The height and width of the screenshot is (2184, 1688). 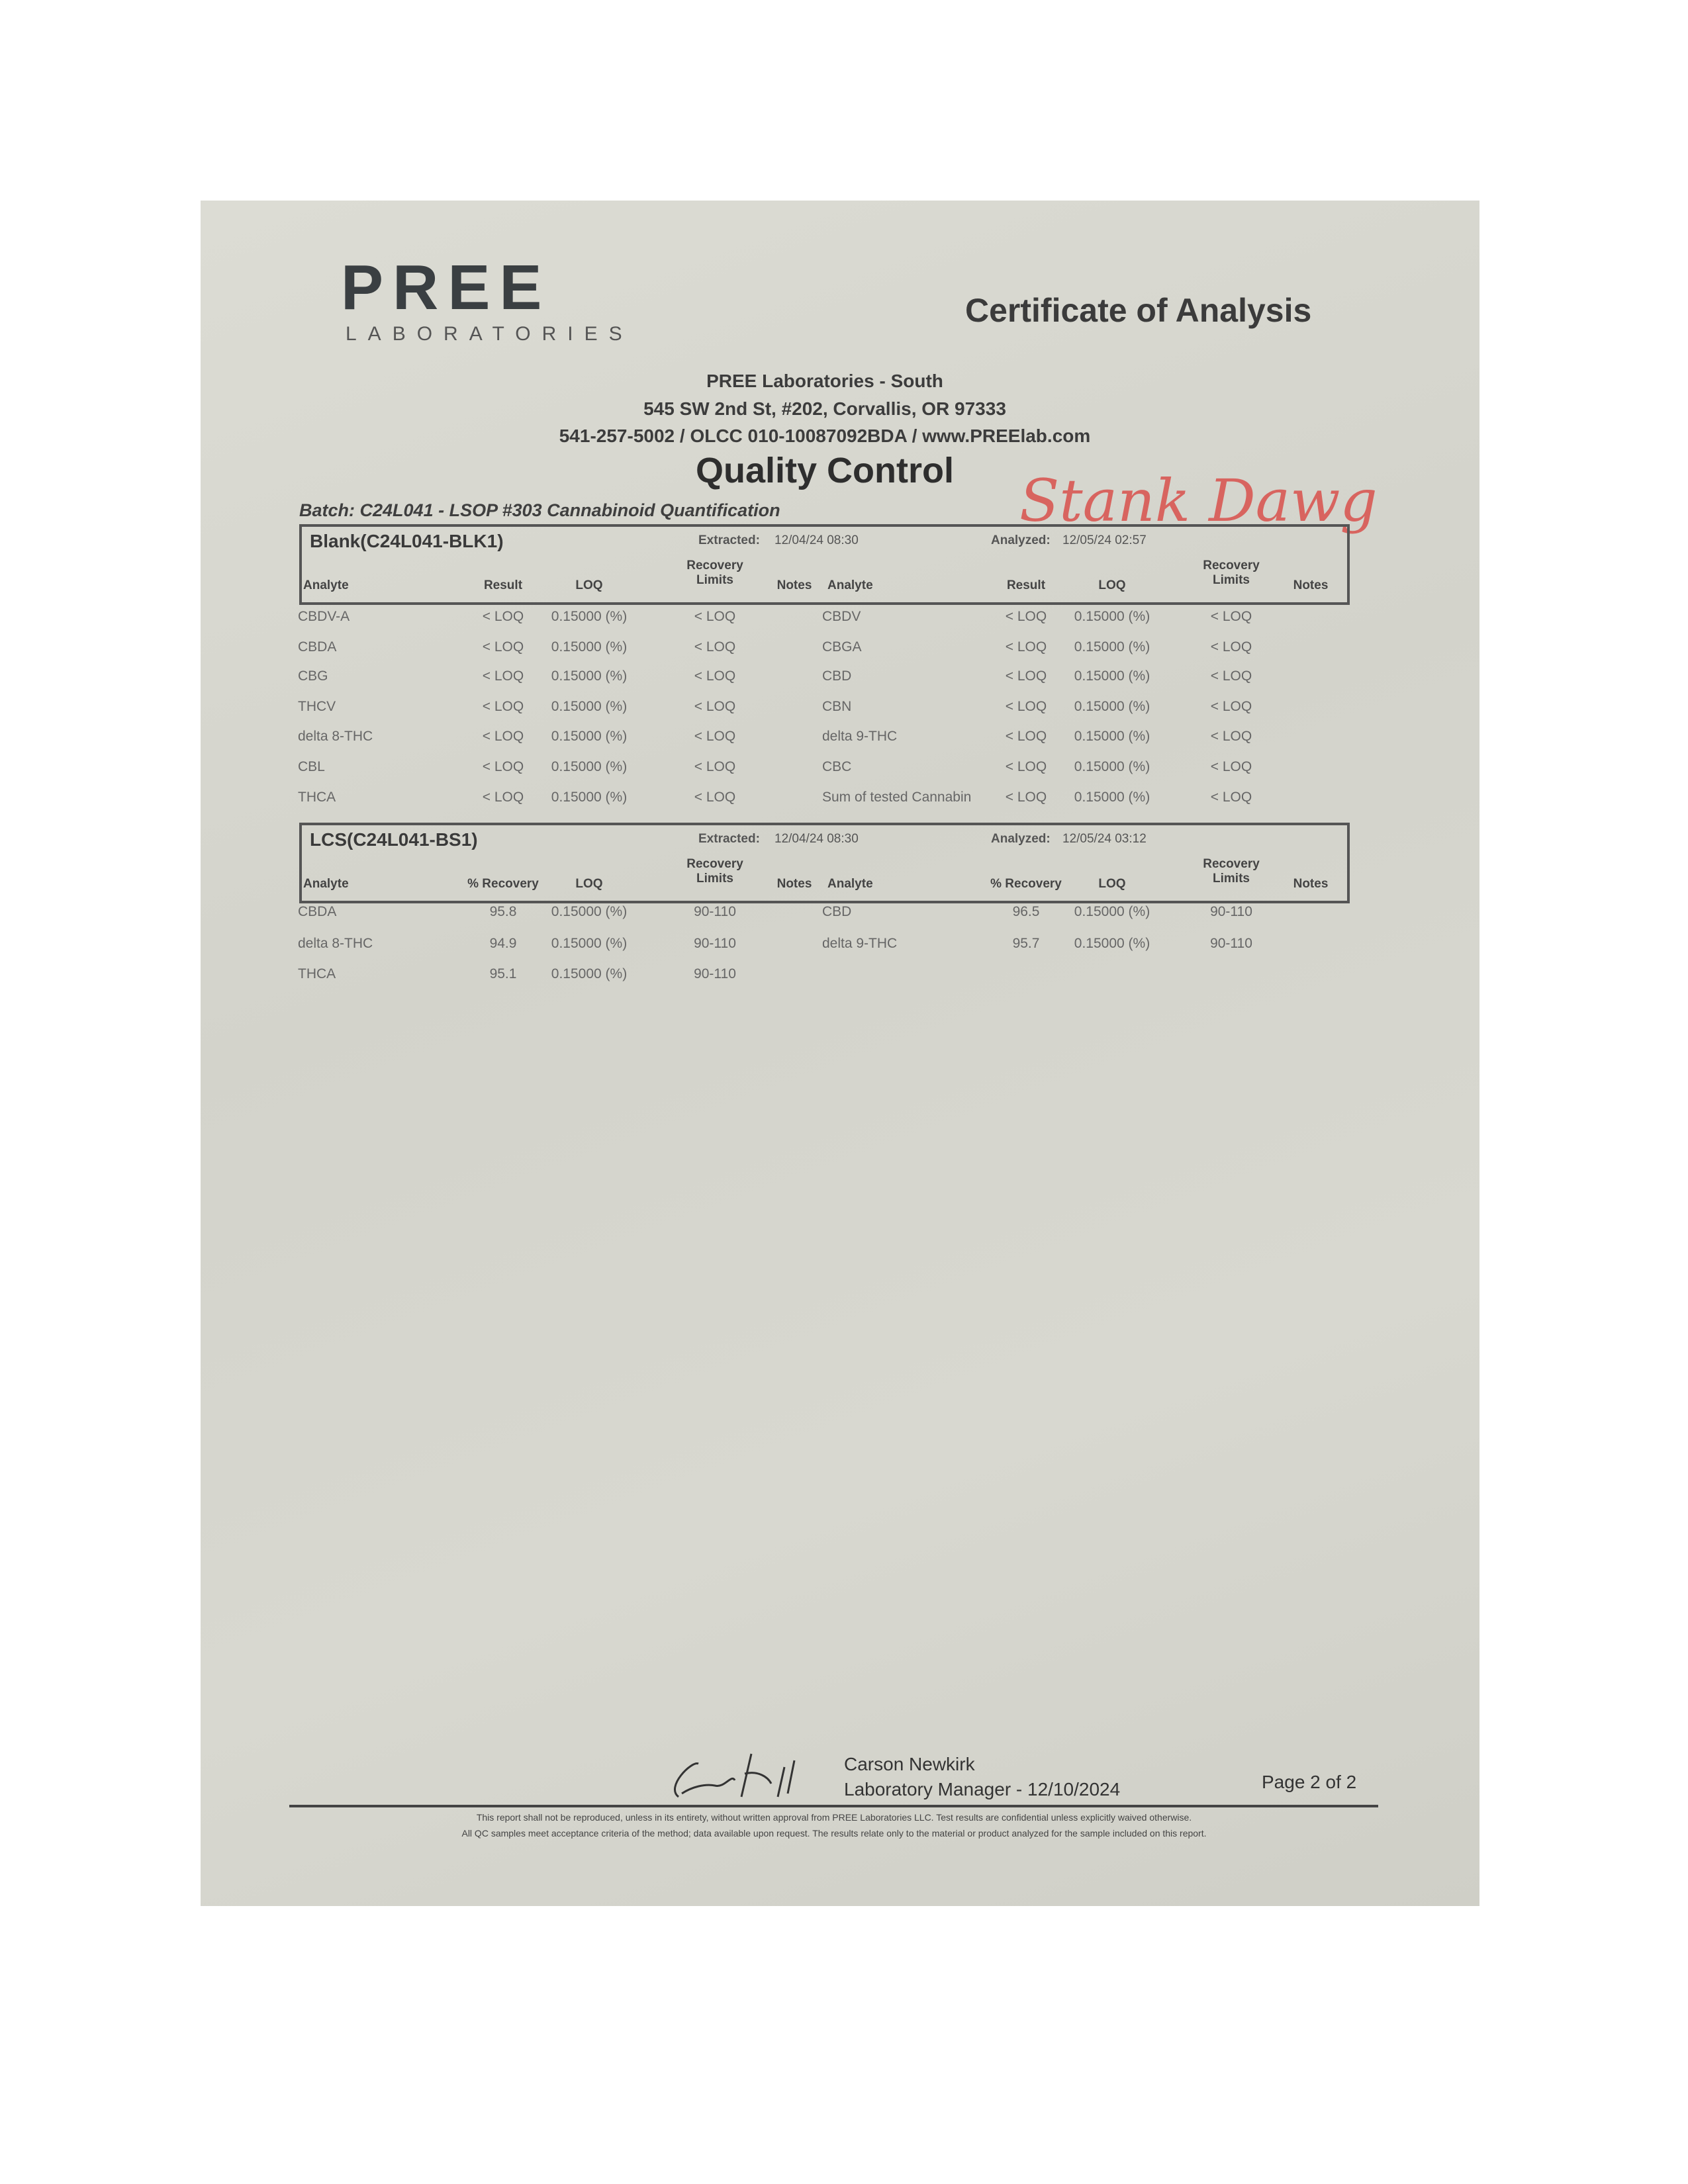 I want to click on table-cell: CBG, so click(x=313, y=676).